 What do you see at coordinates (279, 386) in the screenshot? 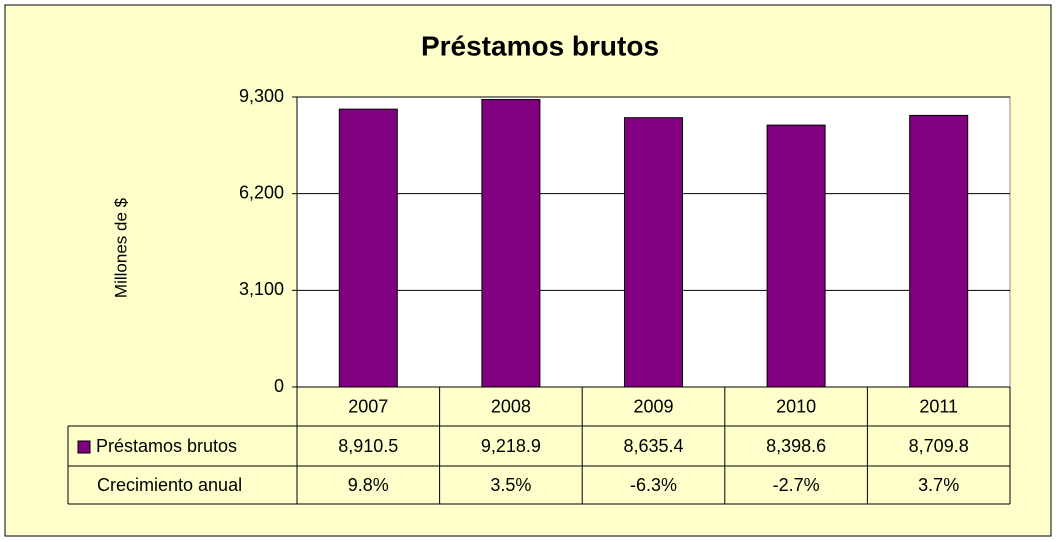
I see `y-tick-label: 0` at bounding box center [279, 386].